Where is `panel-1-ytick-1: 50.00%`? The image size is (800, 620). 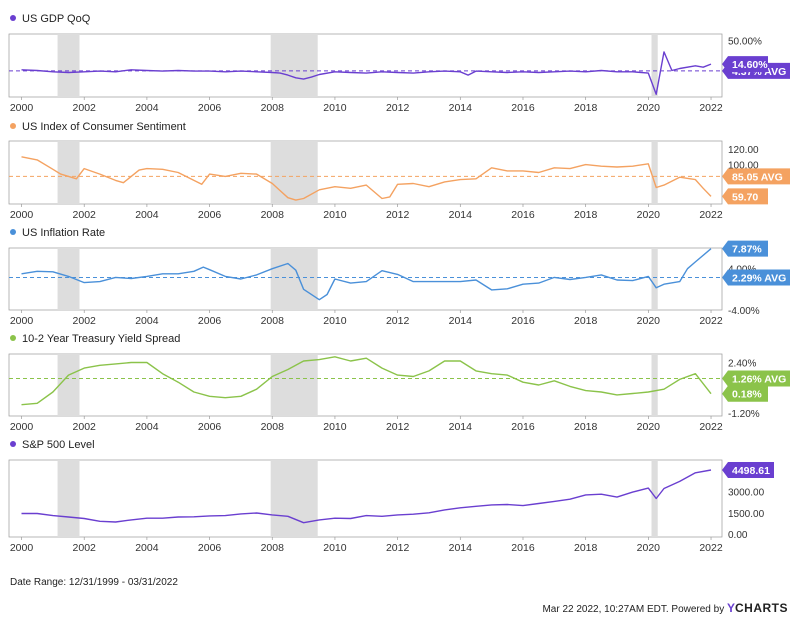
panel-1-ytick-1: 50.00% is located at coordinates (745, 42).